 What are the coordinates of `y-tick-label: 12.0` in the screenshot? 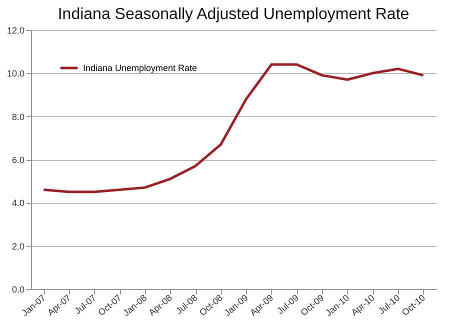 It's located at (15, 31).